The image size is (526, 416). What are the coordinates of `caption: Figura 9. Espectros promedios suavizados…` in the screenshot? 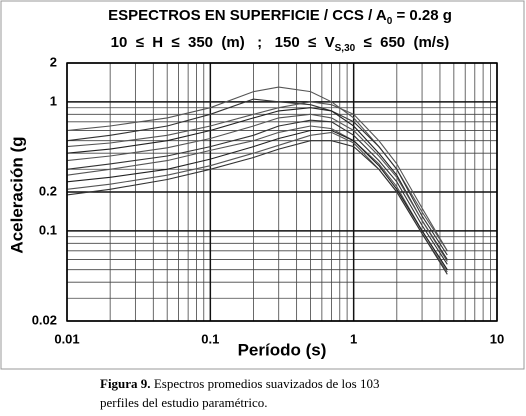 It's located at (239, 383).